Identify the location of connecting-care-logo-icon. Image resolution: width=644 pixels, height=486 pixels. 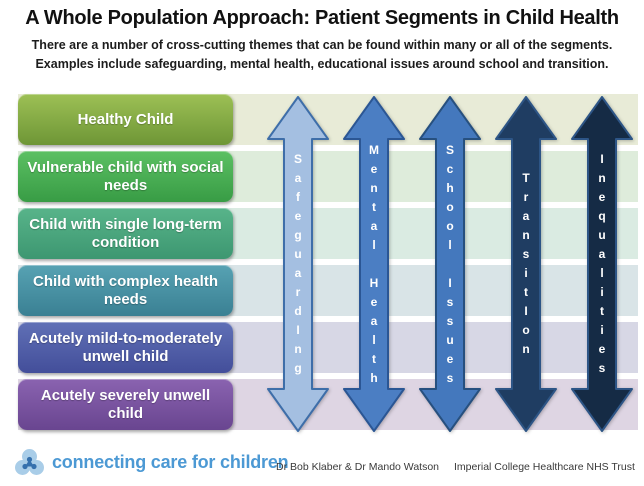
(29, 462).